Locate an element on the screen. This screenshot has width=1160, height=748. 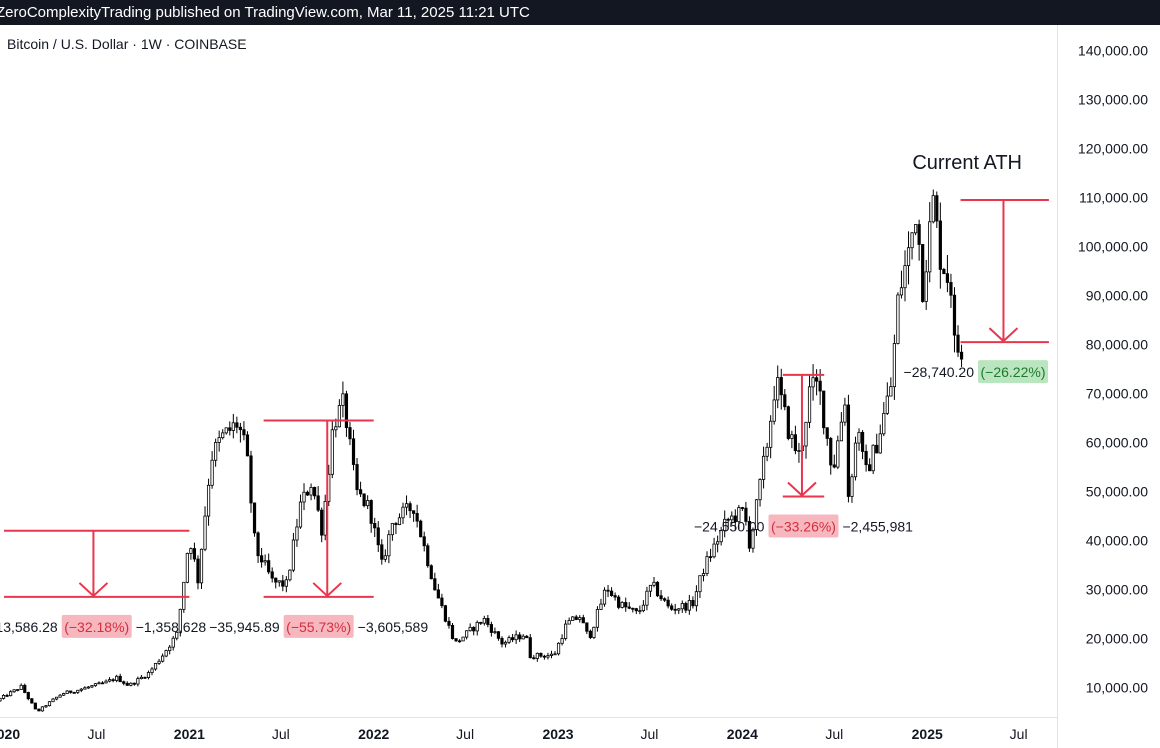
y-tick-label: 90,000.00 is located at coordinates (1117, 296).